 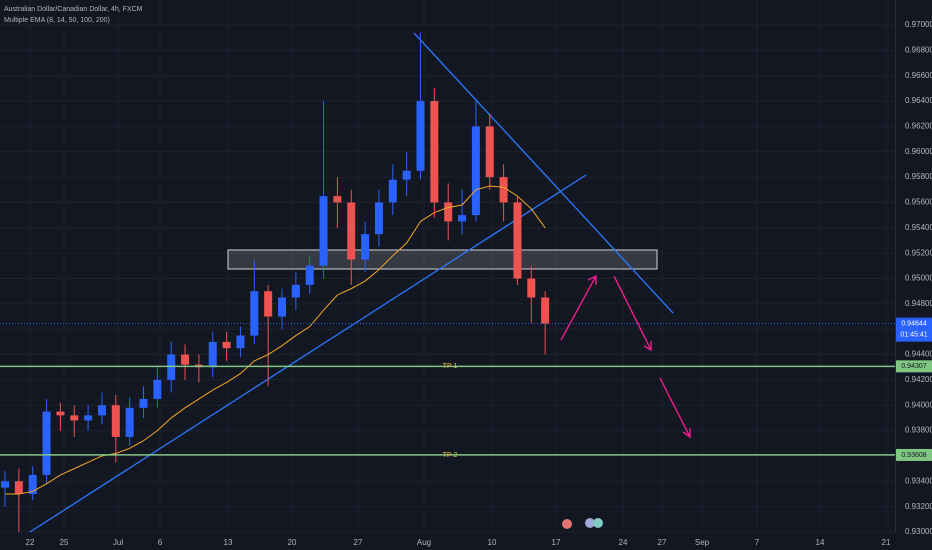 What do you see at coordinates (582, 523) in the screenshot?
I see `event-icons` at bounding box center [582, 523].